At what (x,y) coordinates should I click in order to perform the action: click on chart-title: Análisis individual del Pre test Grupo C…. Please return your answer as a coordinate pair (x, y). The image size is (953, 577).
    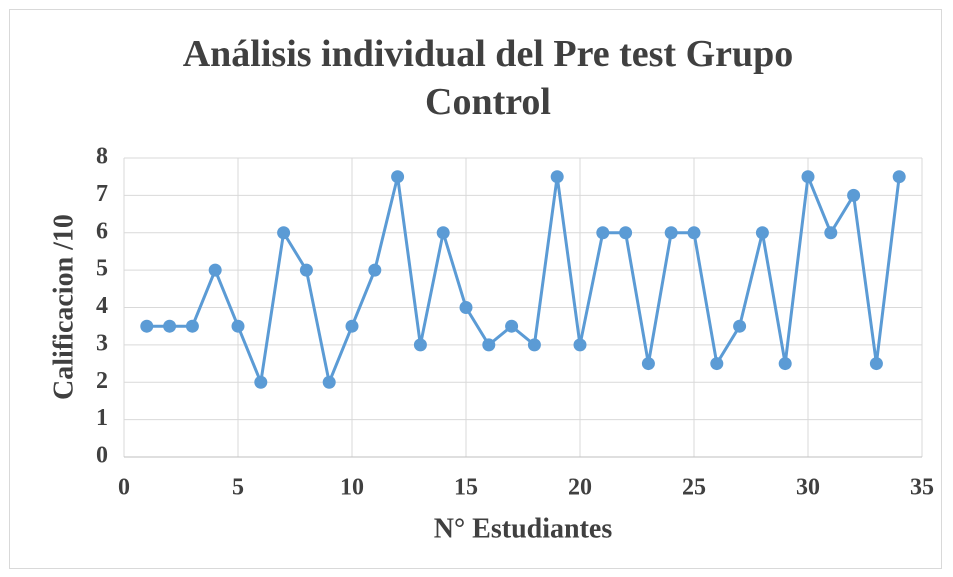
    Looking at the image, I should click on (488, 78).